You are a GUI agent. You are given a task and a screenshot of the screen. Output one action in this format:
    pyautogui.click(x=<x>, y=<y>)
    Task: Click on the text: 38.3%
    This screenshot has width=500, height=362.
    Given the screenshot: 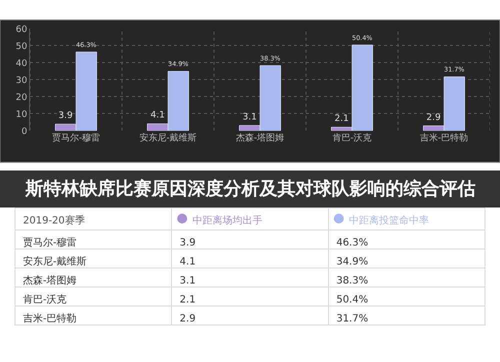 What is the action you would take?
    pyautogui.click(x=352, y=281)
    